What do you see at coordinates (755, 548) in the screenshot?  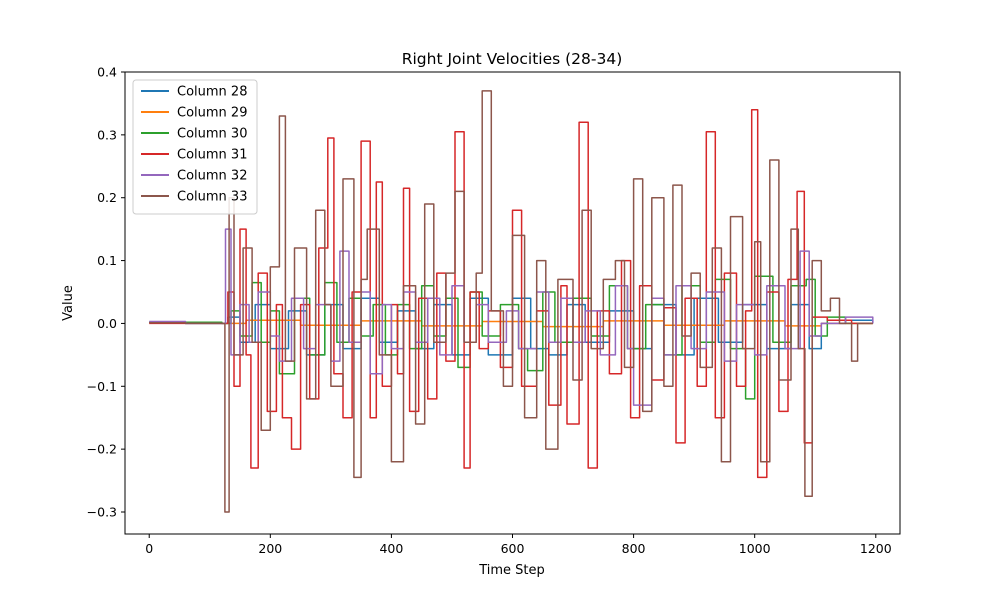 I see `x-tick-label: 1000` at bounding box center [755, 548].